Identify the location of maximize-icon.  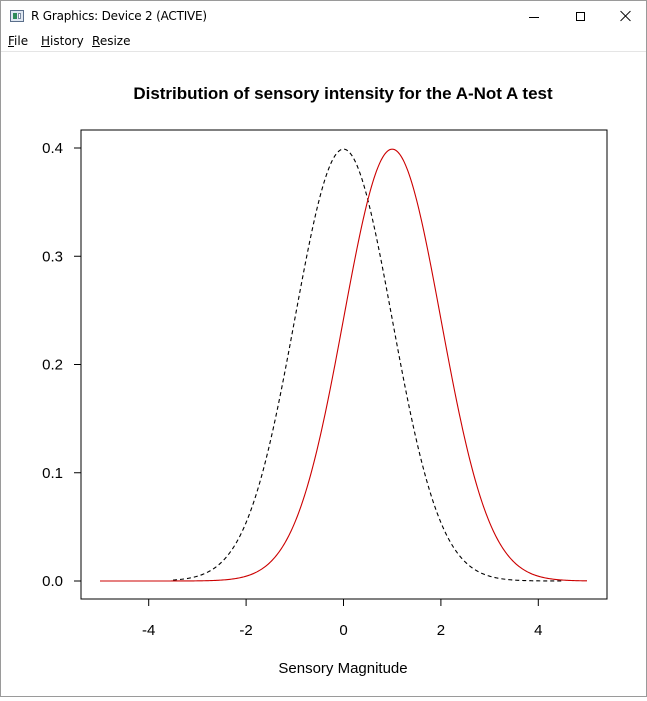
(580, 16).